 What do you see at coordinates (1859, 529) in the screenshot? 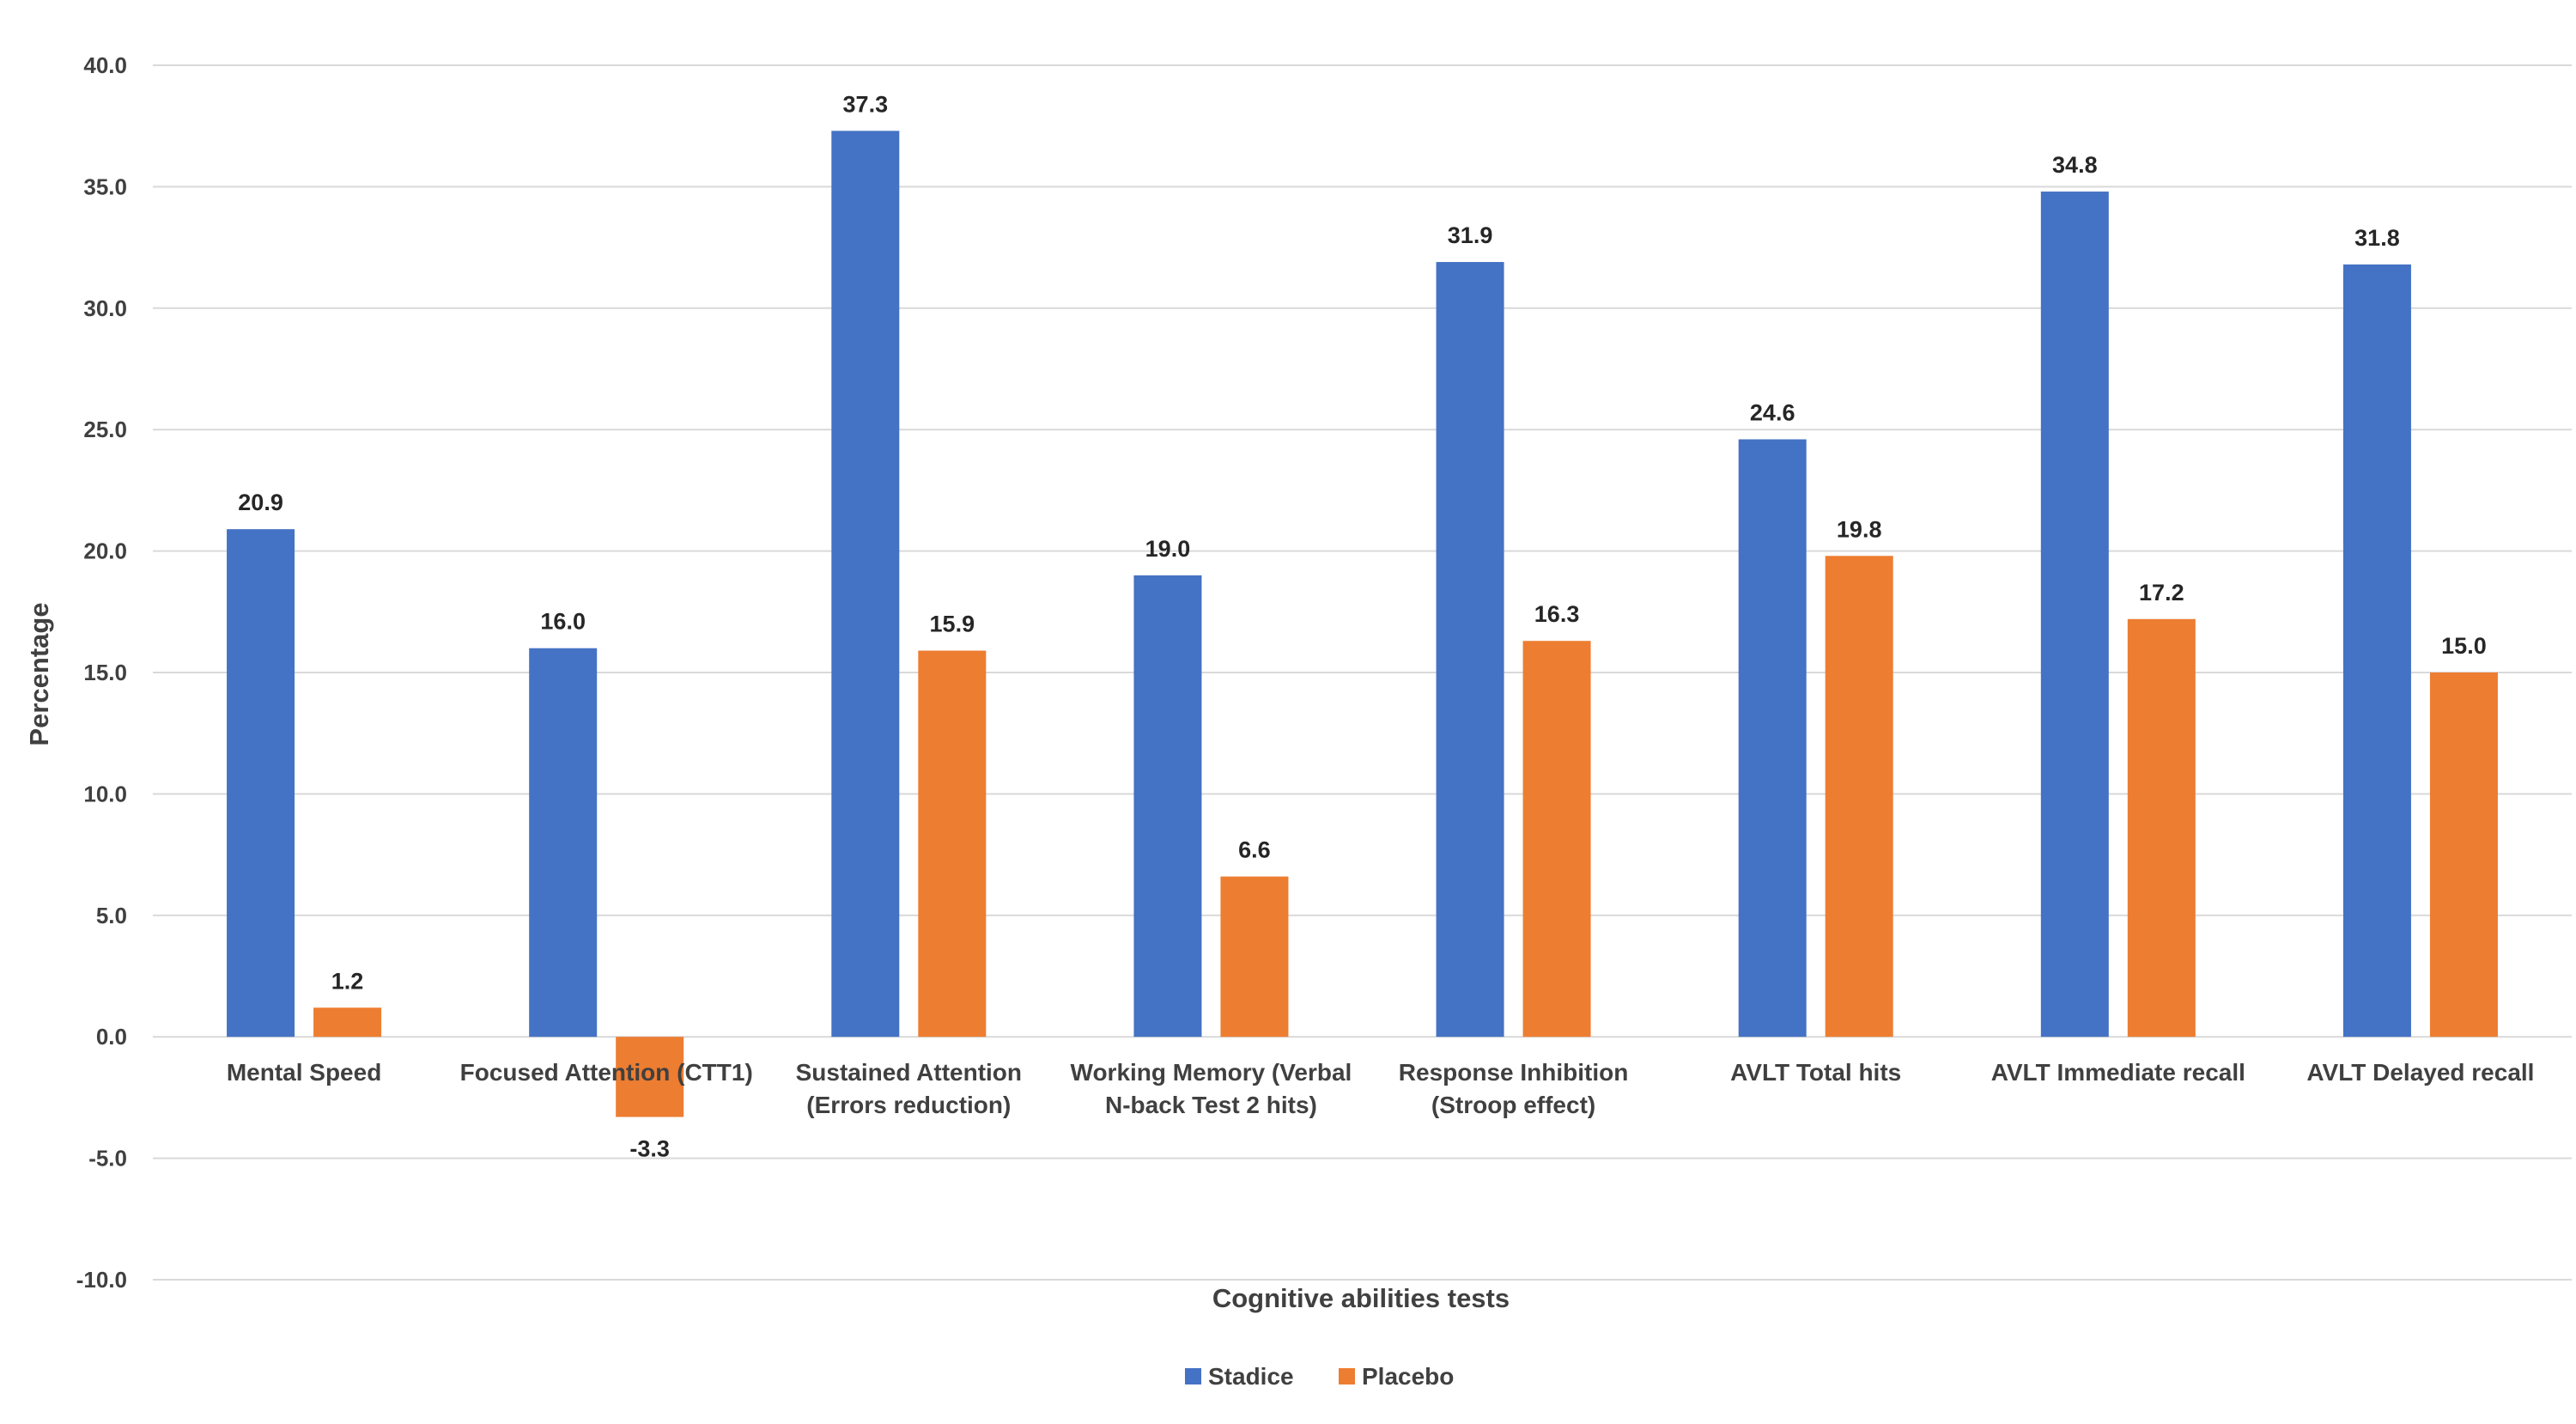
I see `data-label: 19.8` at bounding box center [1859, 529].